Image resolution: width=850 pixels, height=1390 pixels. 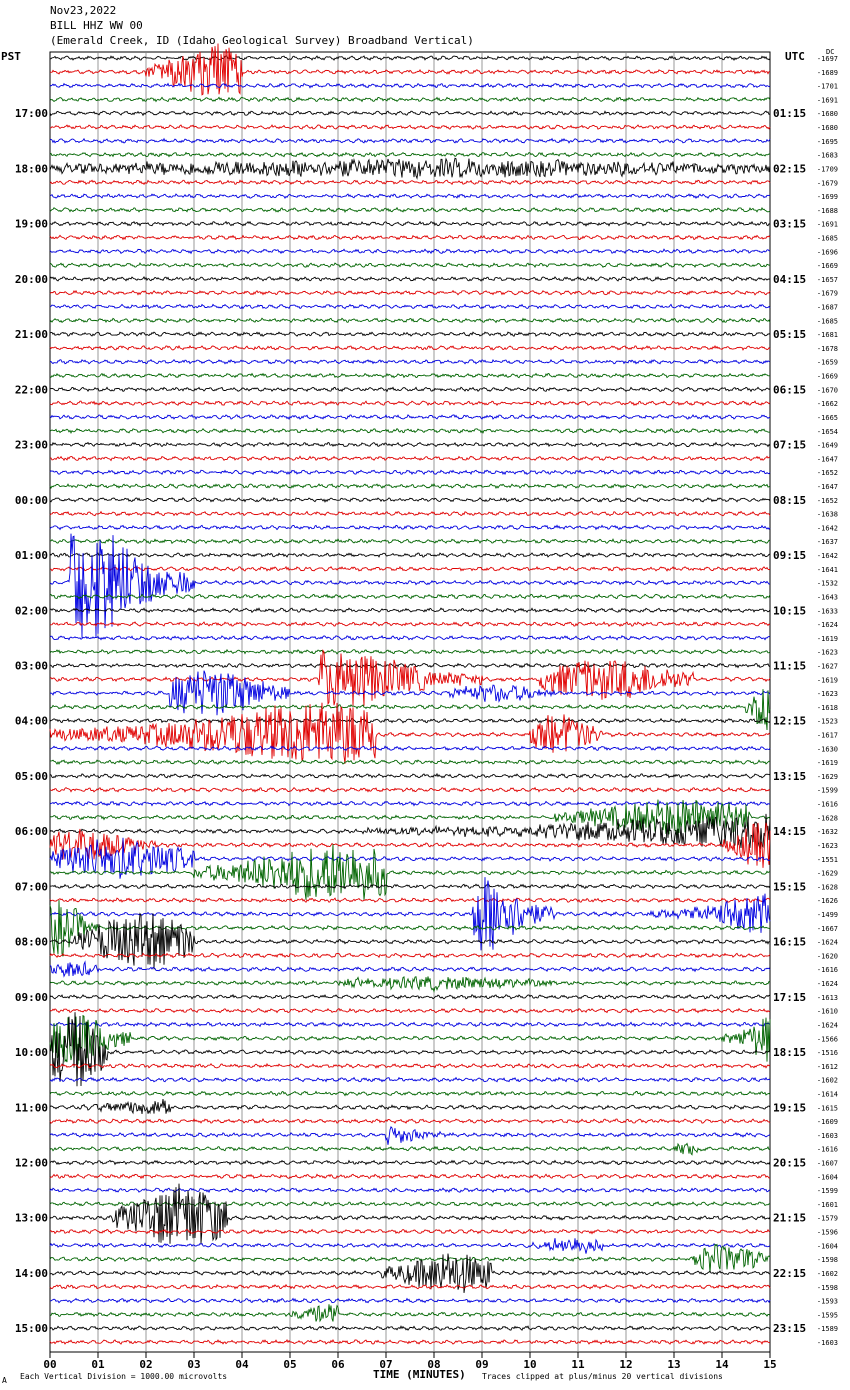 I want to click on pst-hour-label: 12:00, so click(x=31, y=1163).